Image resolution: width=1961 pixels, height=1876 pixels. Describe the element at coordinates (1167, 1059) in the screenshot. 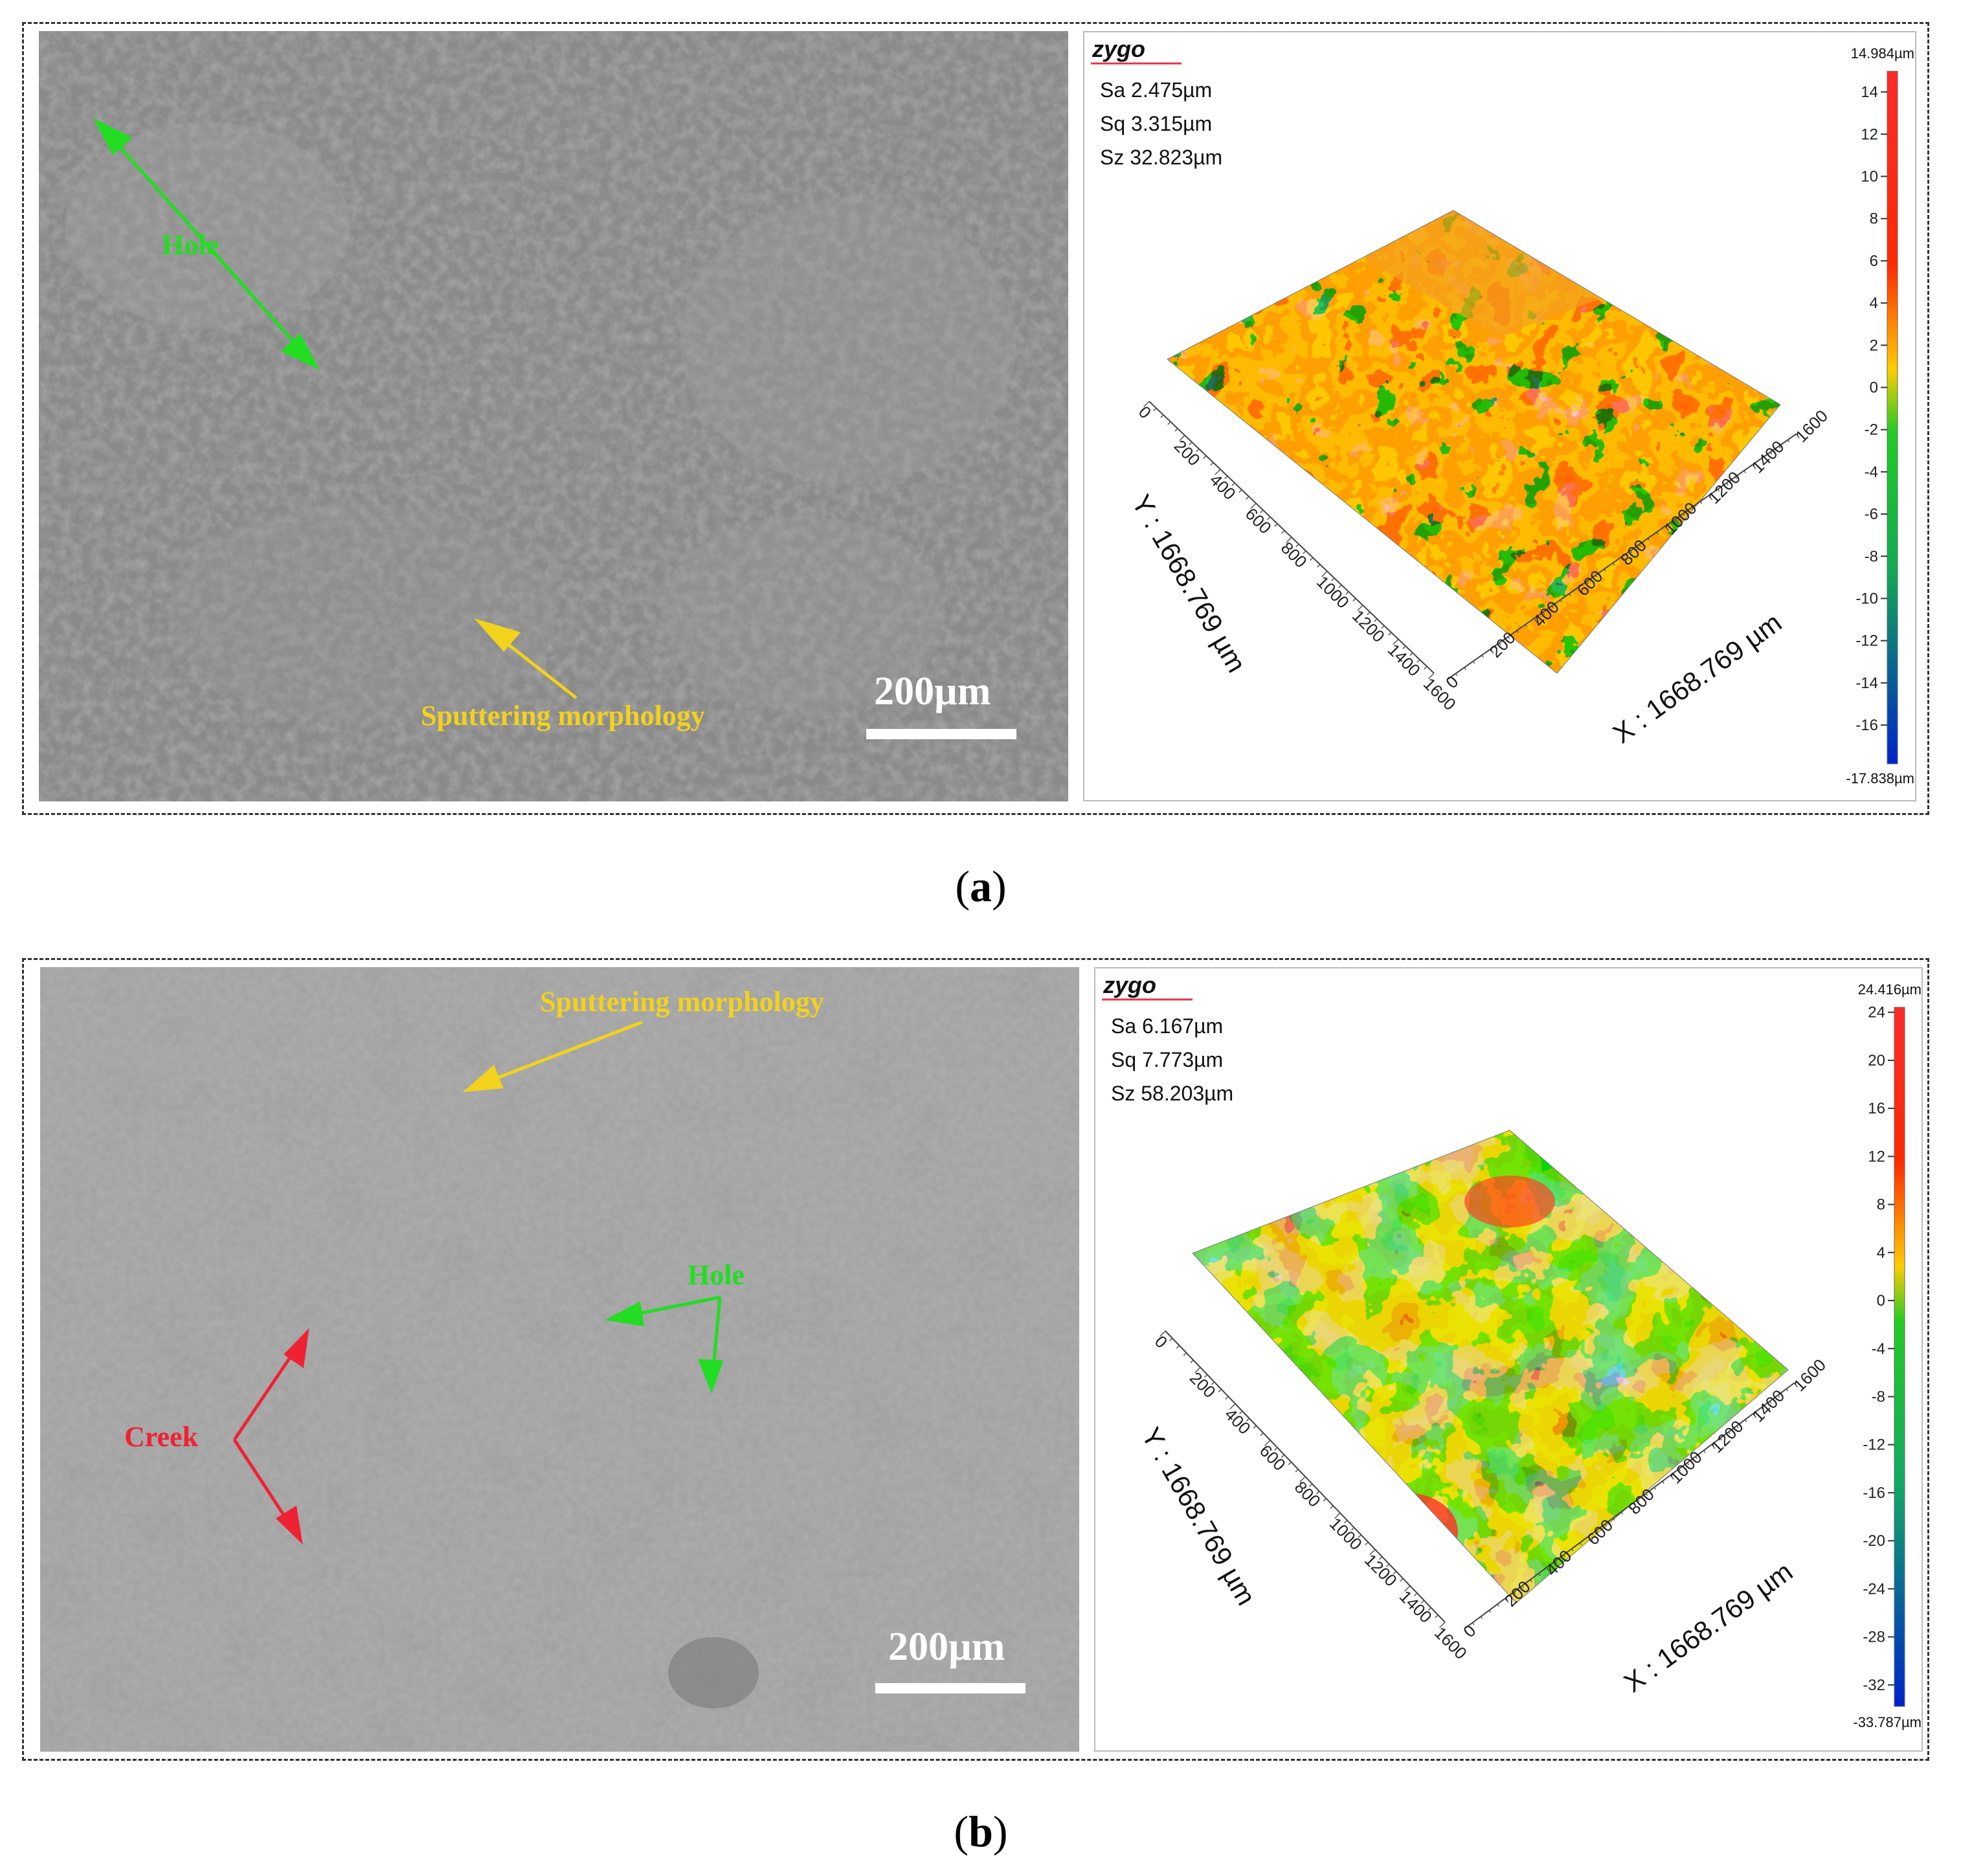

I see `stat-sq-b: Sq 7.773µm` at that location.